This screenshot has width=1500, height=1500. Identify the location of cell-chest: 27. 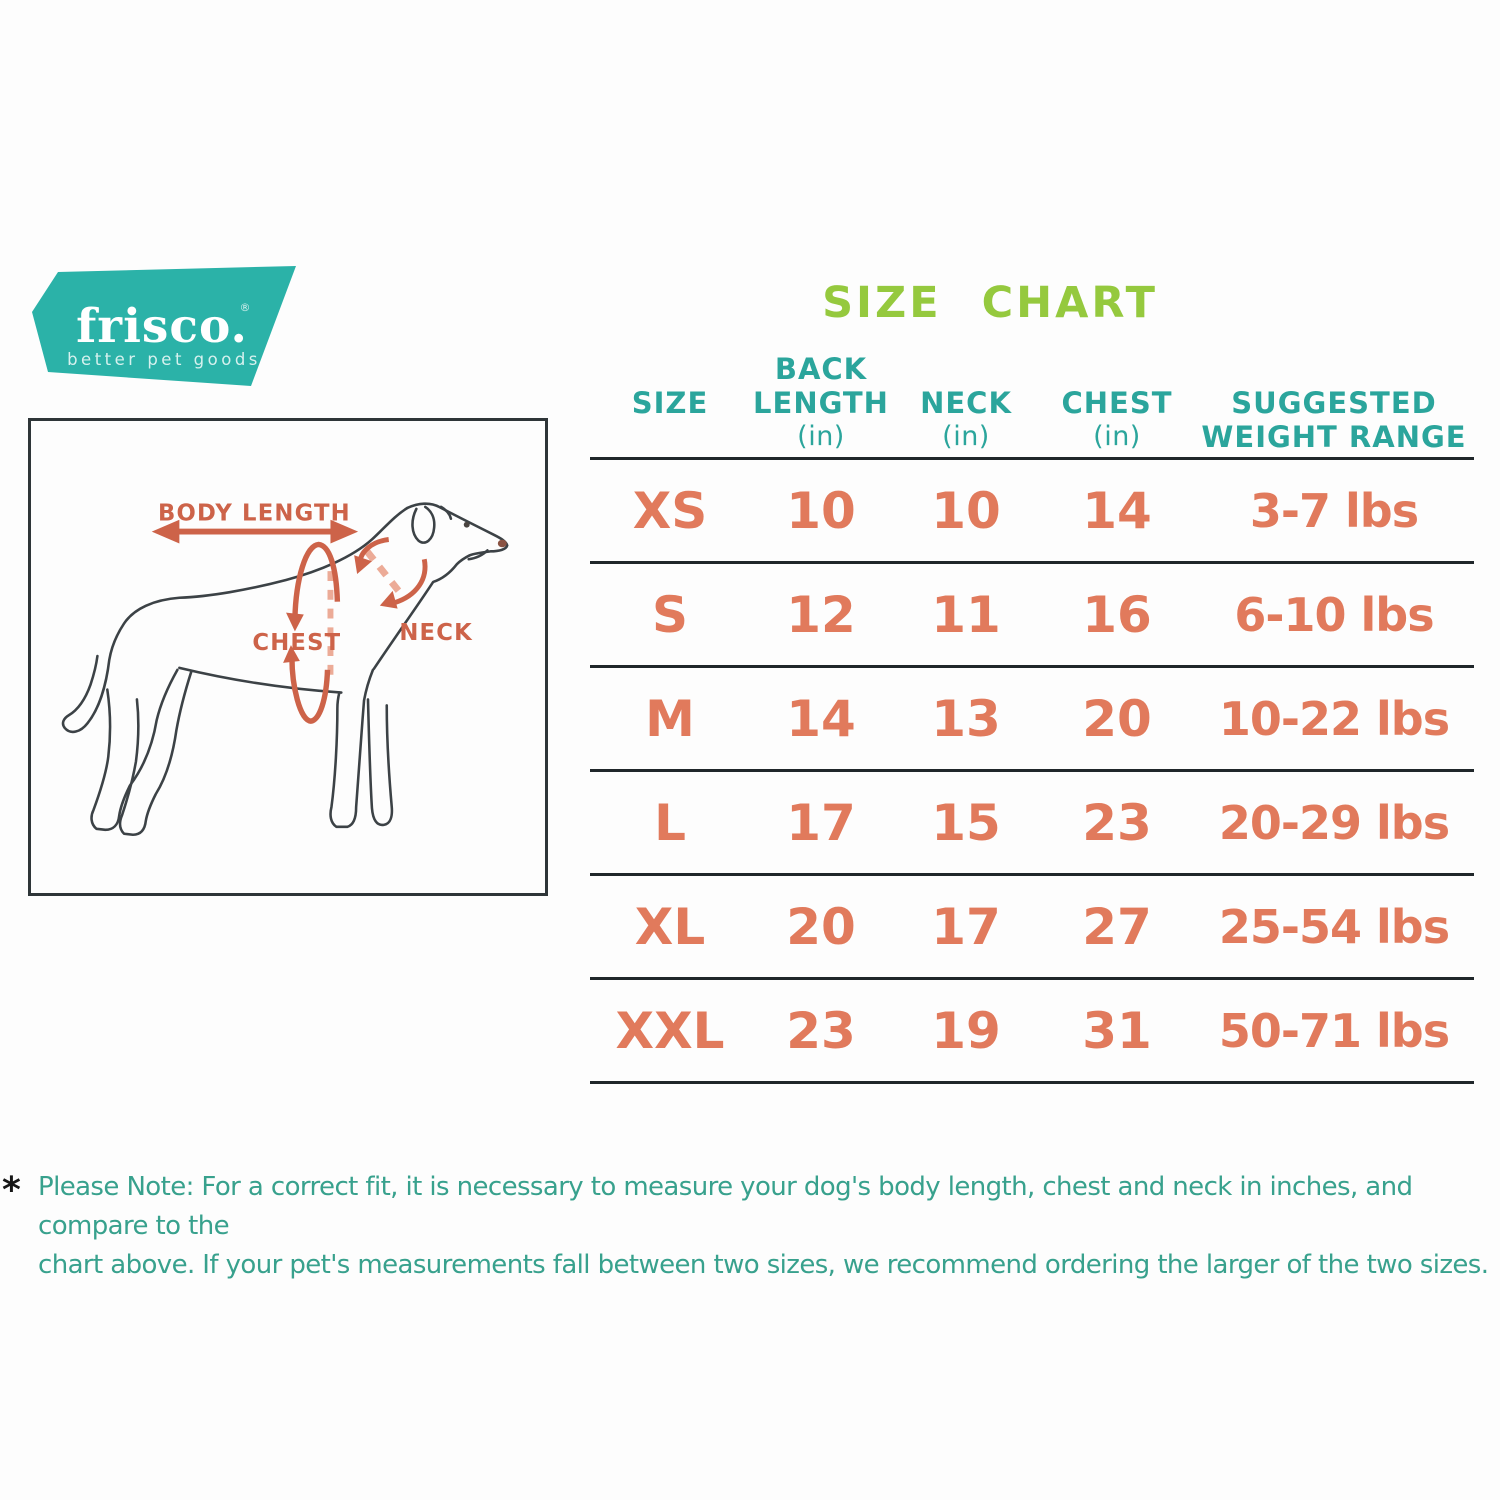
(1117, 926).